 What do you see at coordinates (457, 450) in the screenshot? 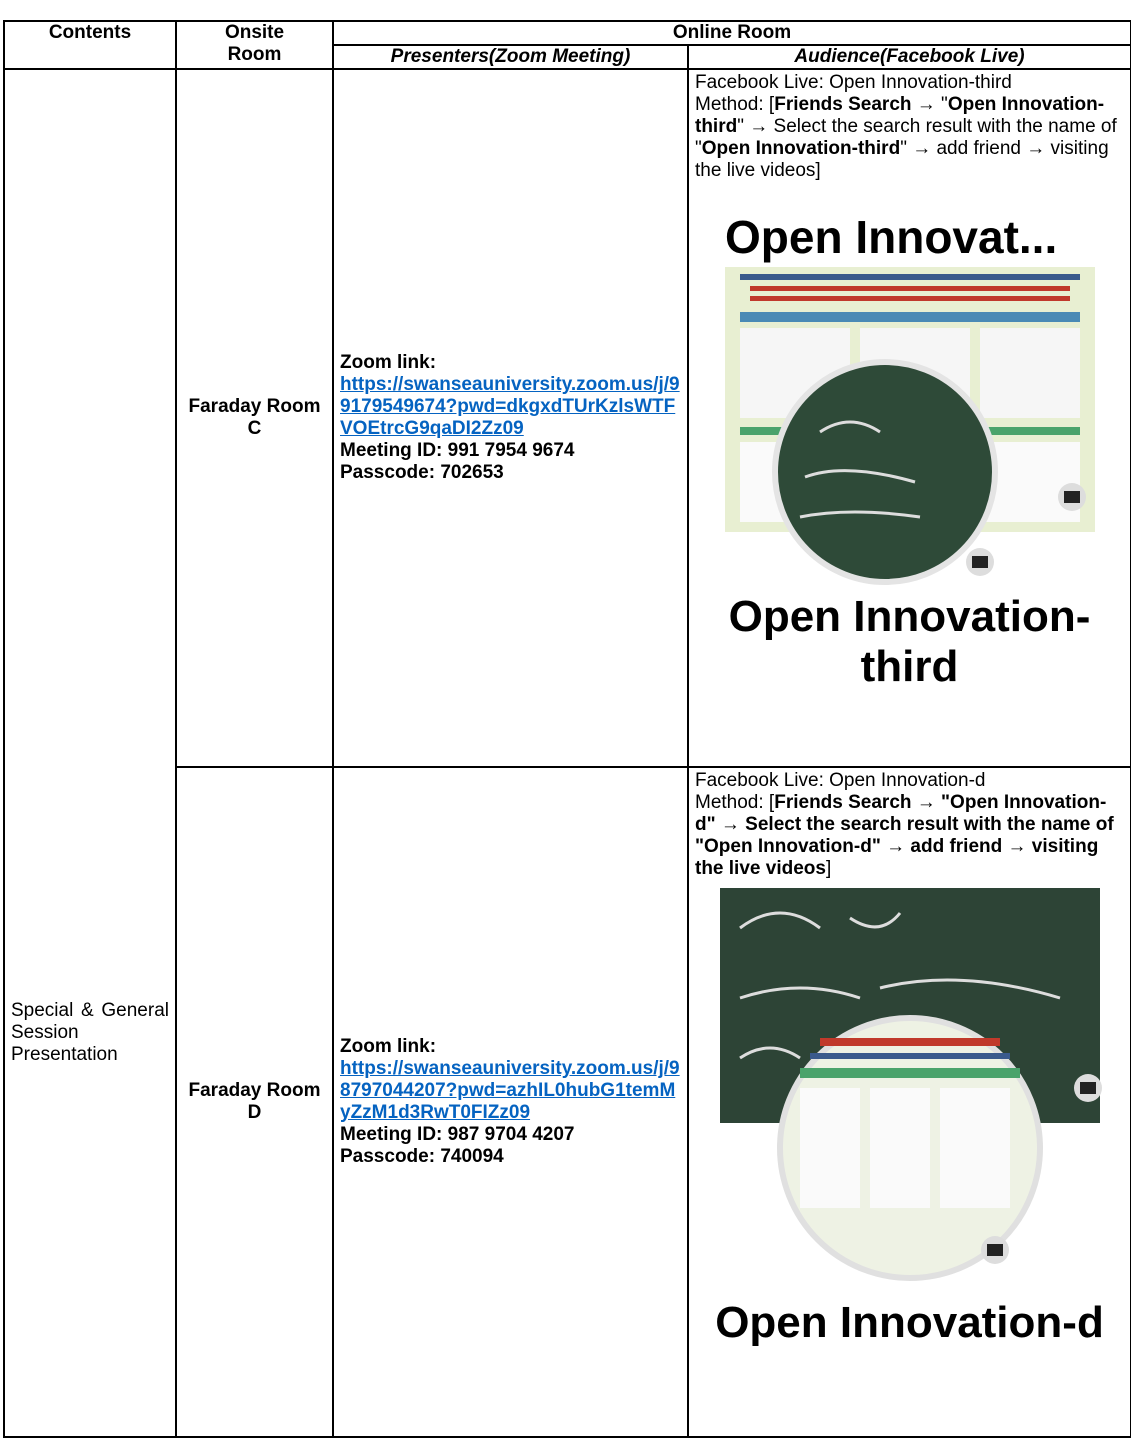
I see `meeting-id: Meeting ID: 991 7954 9674` at bounding box center [457, 450].